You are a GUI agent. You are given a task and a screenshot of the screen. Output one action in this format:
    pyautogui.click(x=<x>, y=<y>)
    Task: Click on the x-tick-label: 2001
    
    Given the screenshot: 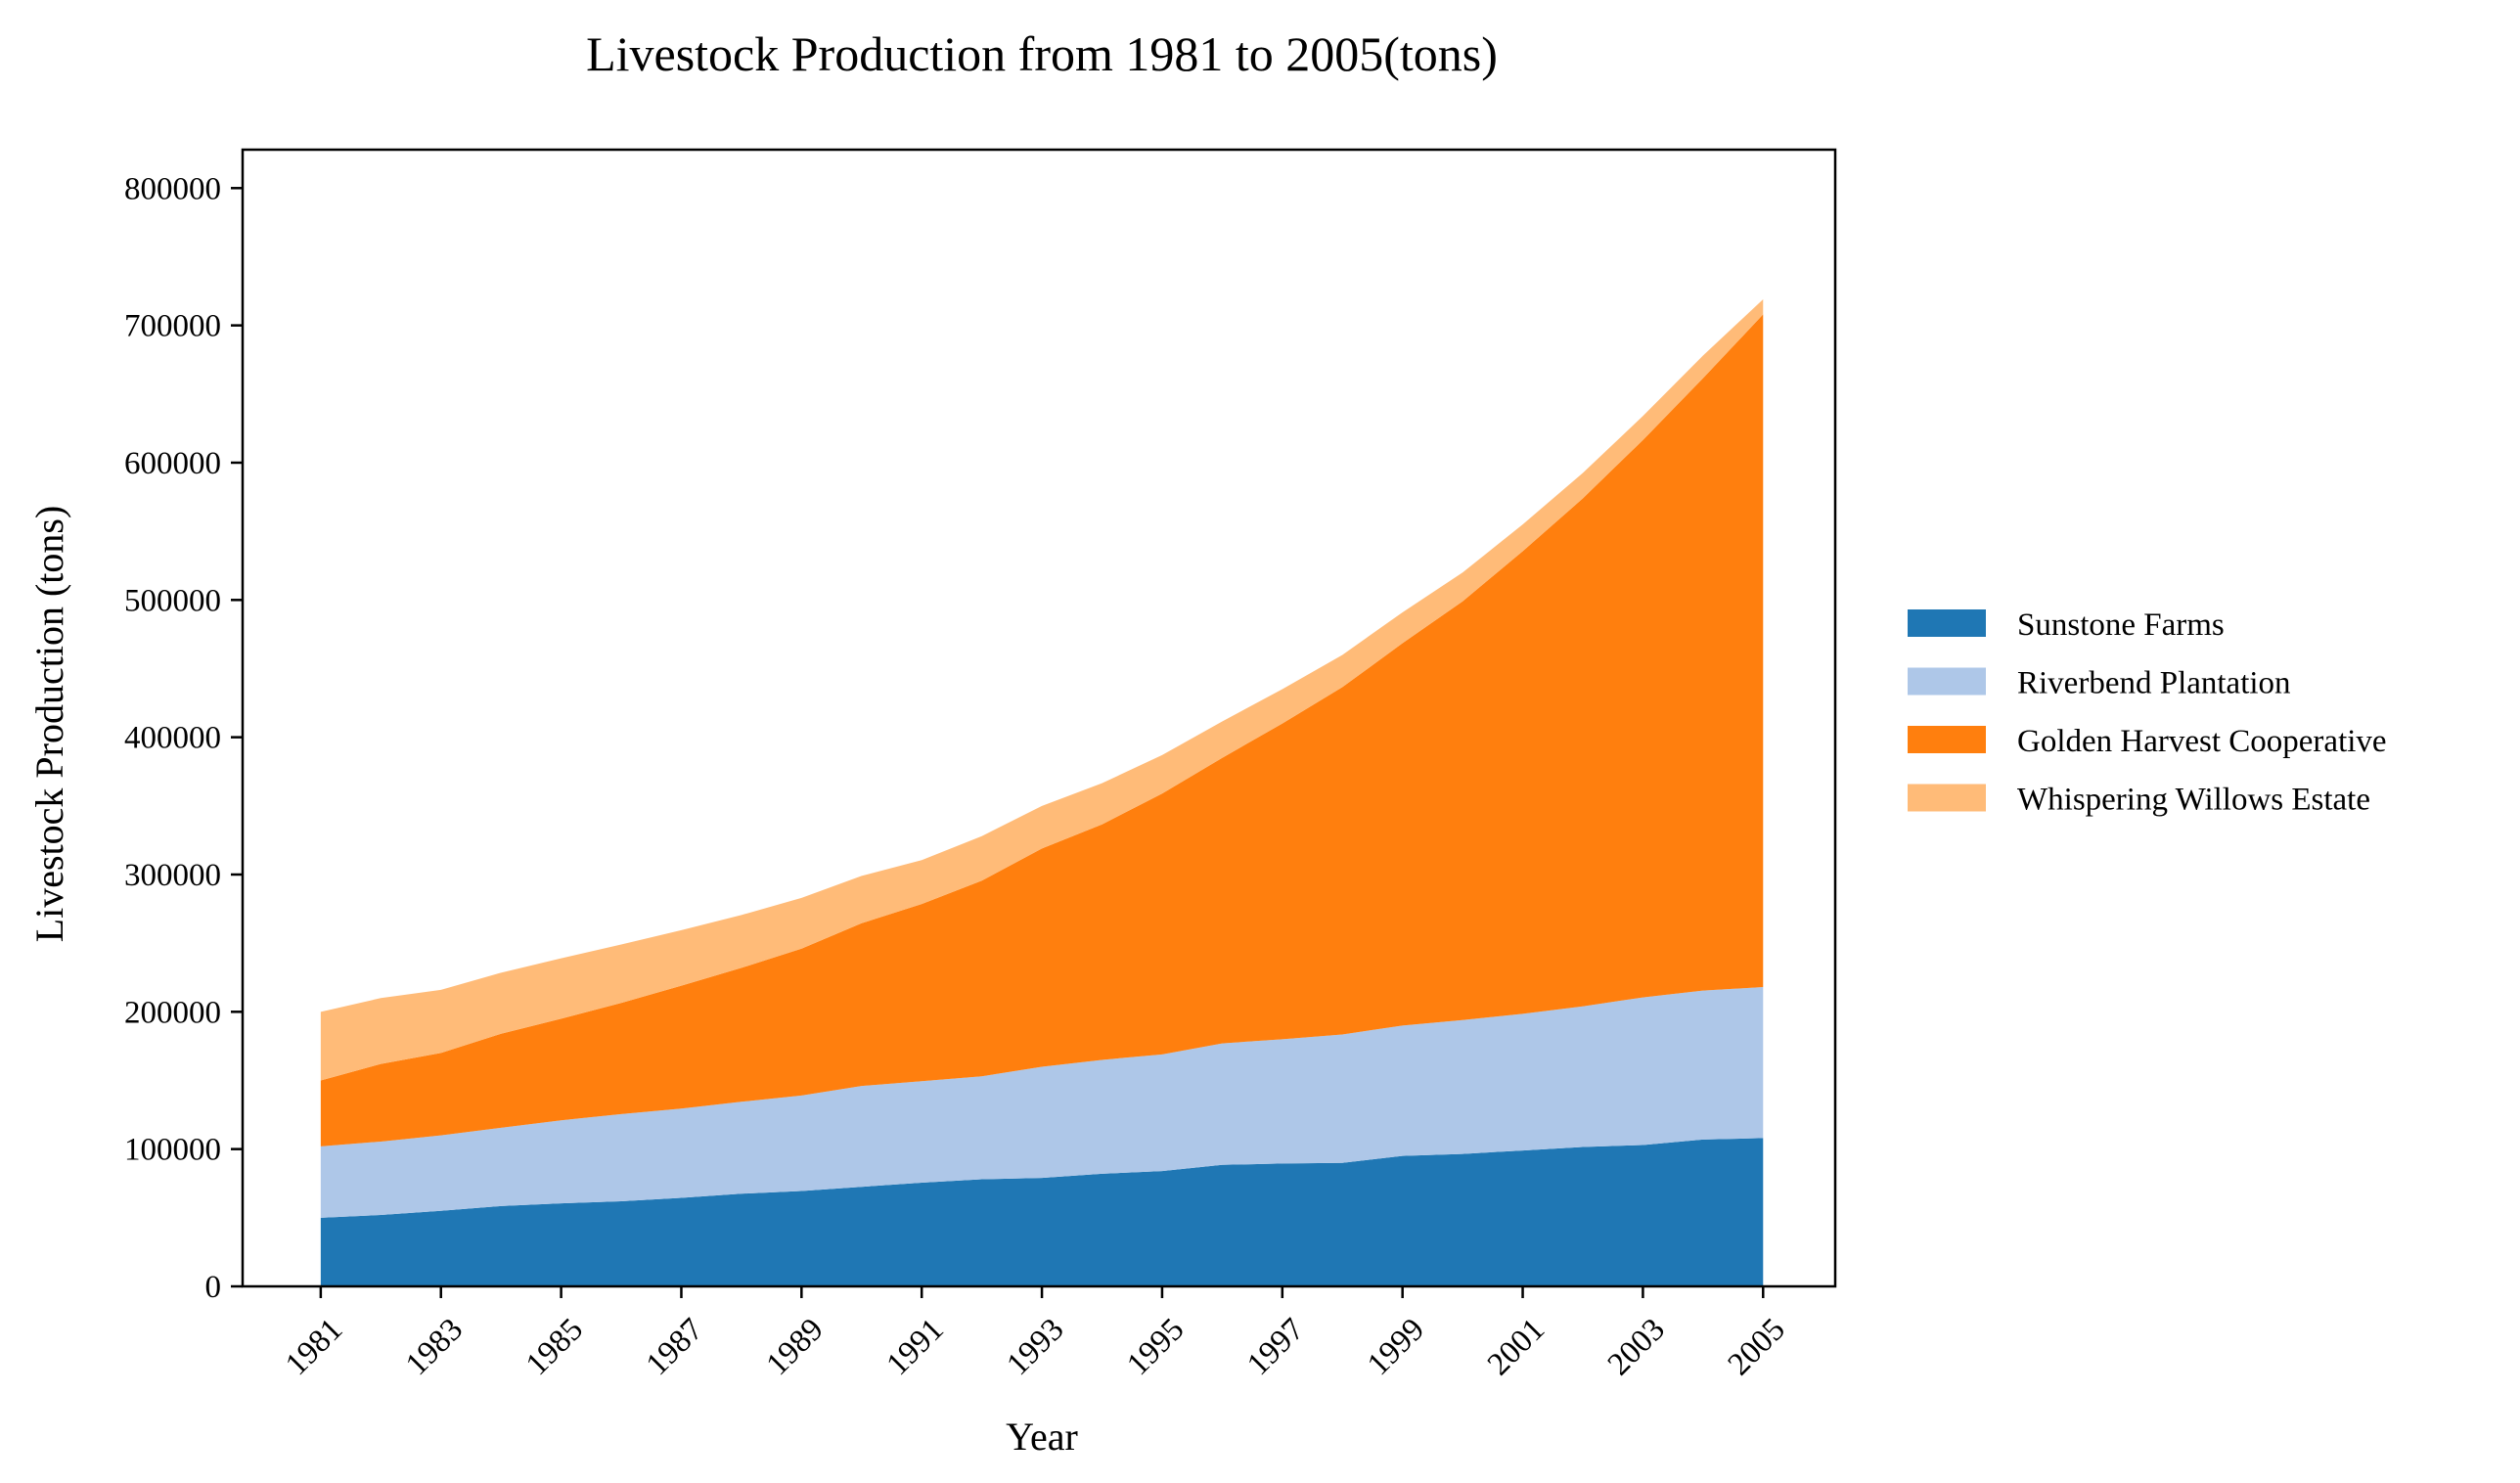 What is the action you would take?
    pyautogui.click(x=1516, y=1347)
    